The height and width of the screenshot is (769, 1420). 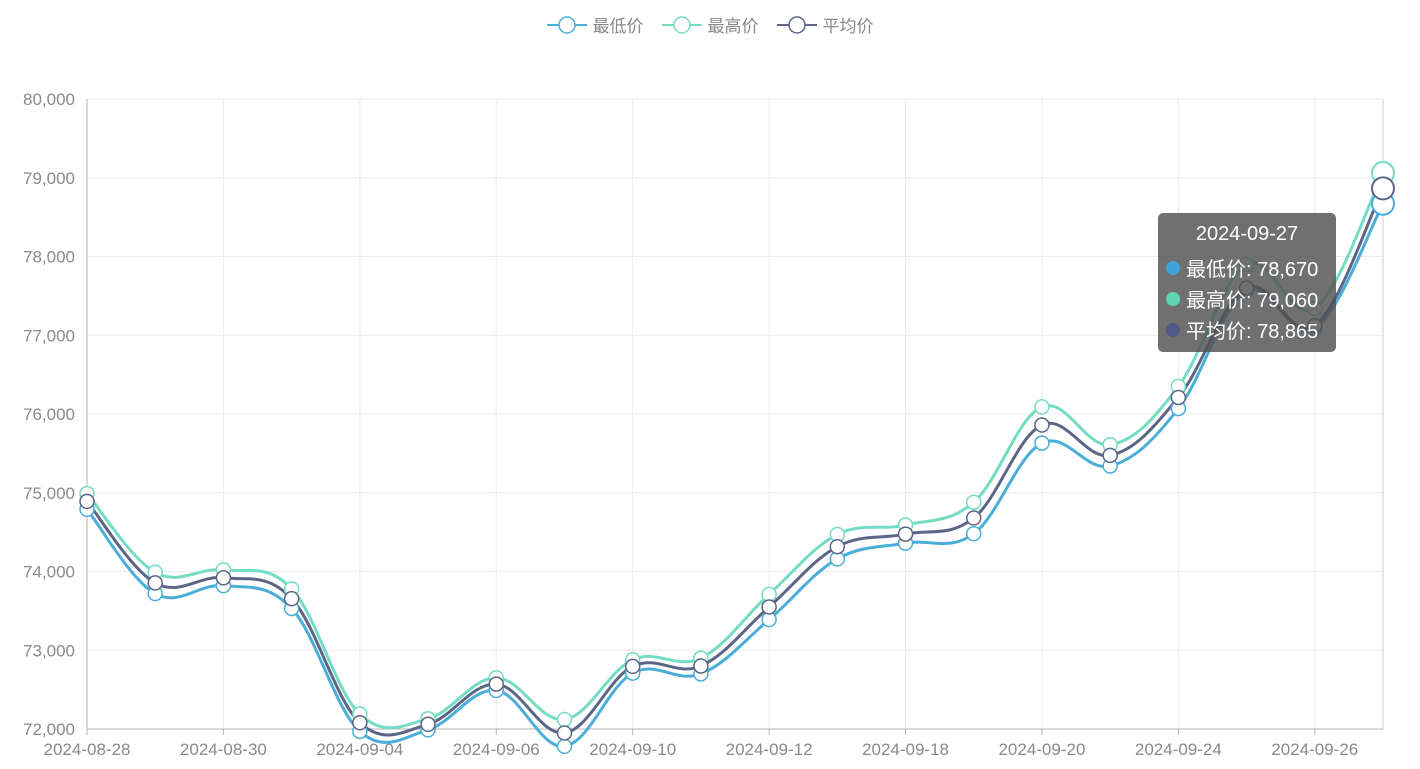 What do you see at coordinates (49, 572) in the screenshot?
I see `y-tick-label: 74,000` at bounding box center [49, 572].